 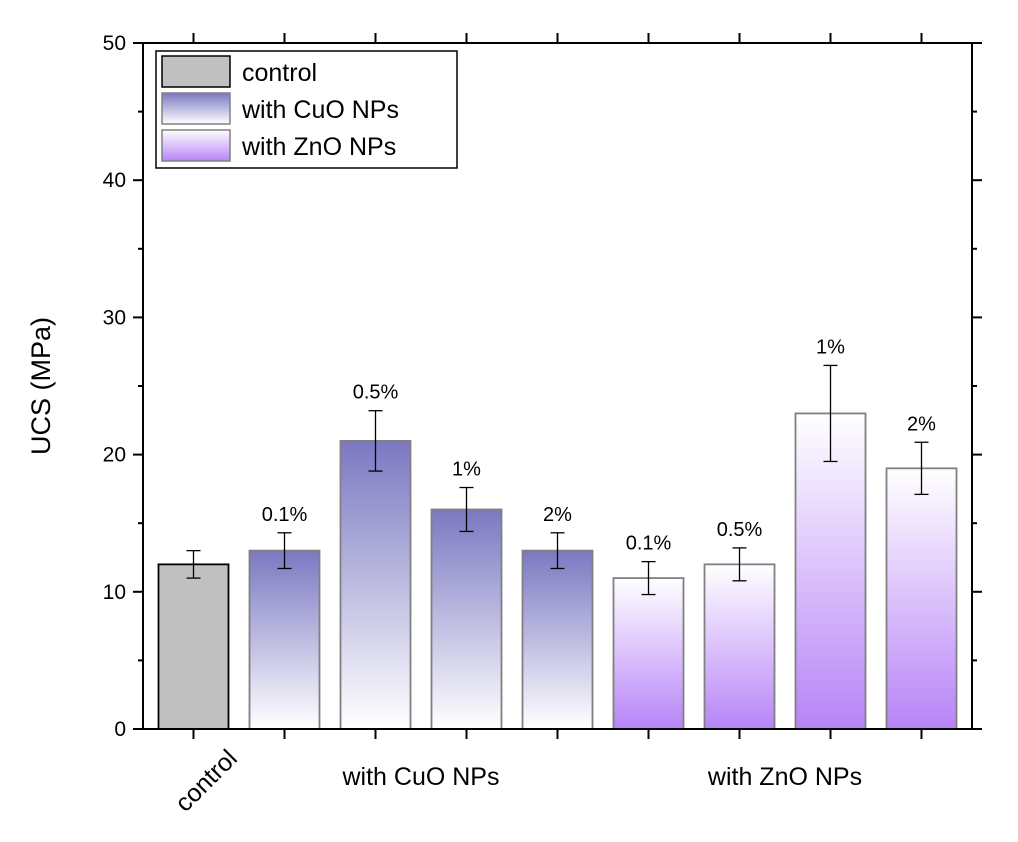 I want to click on y-tick-label: 50, so click(x=114, y=43).